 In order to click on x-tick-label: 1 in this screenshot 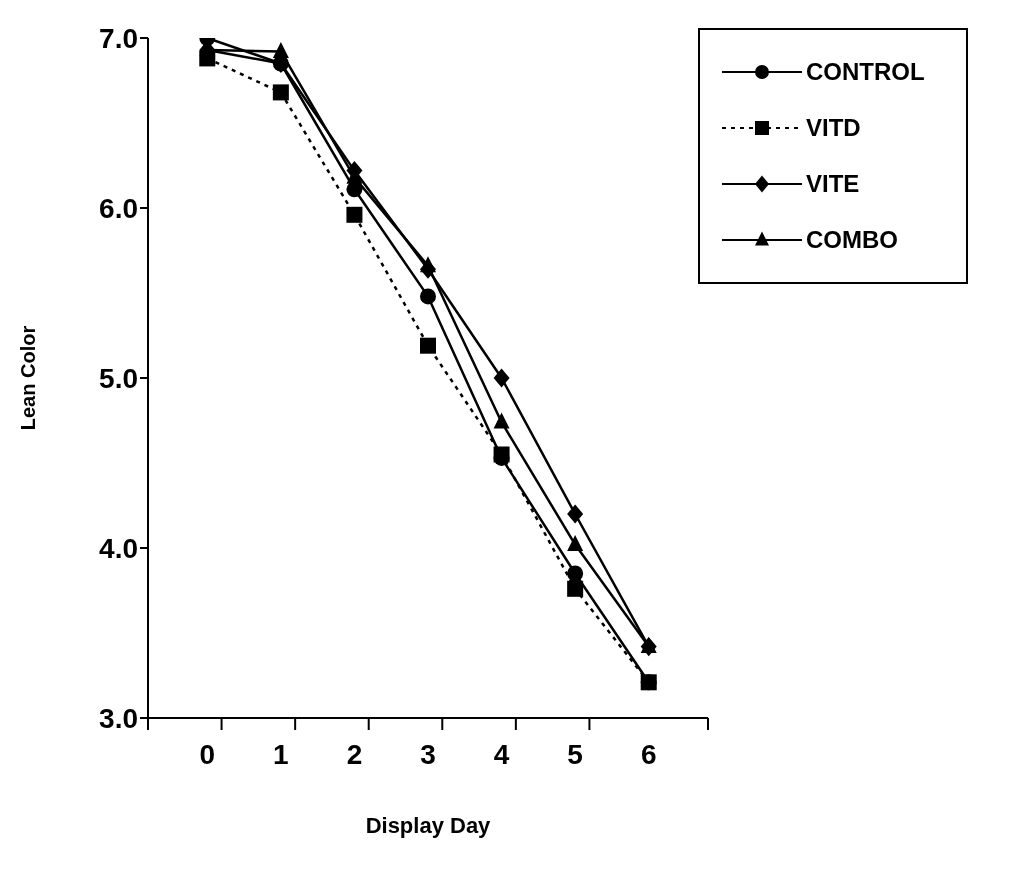, I will do `click(281, 754)`.